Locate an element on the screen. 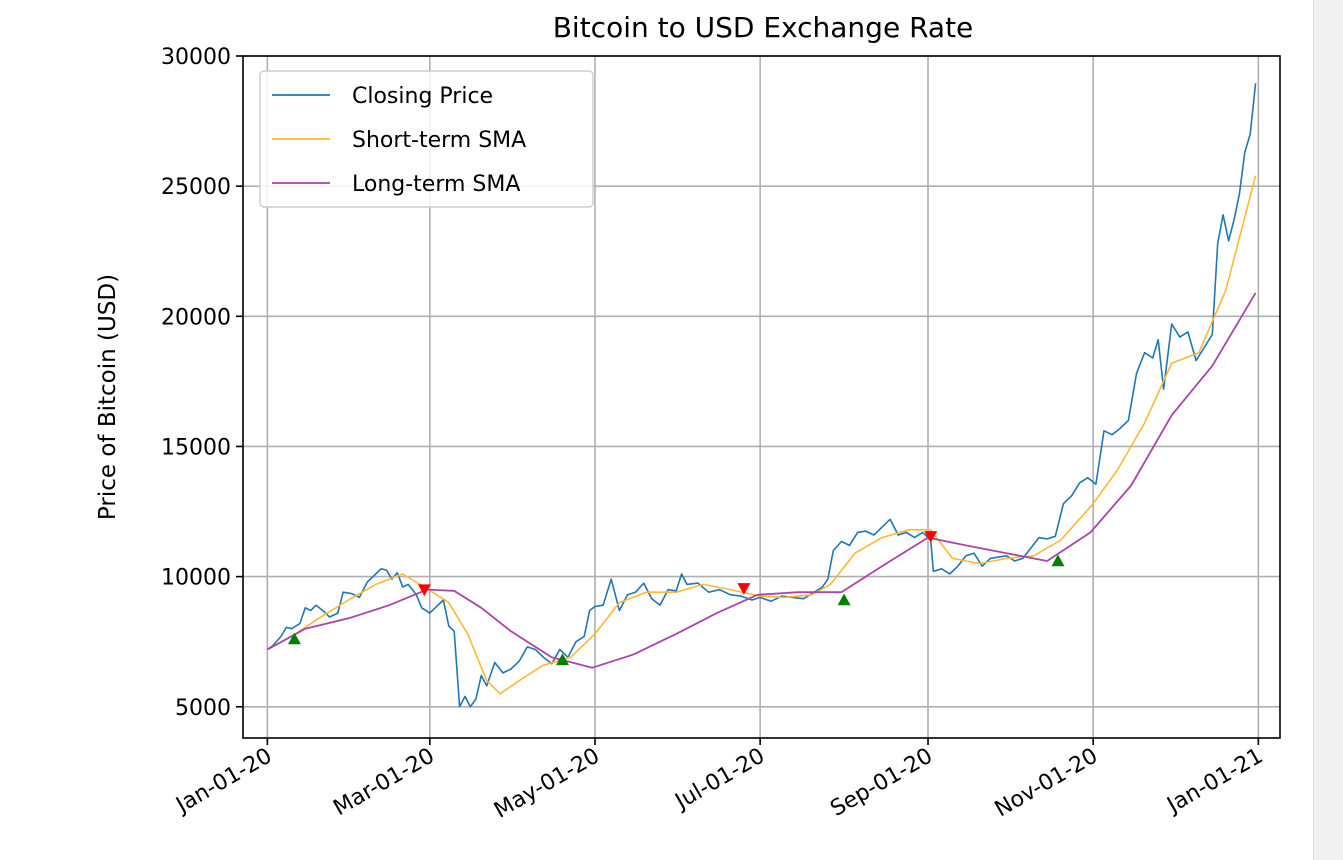 This screenshot has width=1343, height=860. legend-label: Short-term SMA is located at coordinates (439, 140).